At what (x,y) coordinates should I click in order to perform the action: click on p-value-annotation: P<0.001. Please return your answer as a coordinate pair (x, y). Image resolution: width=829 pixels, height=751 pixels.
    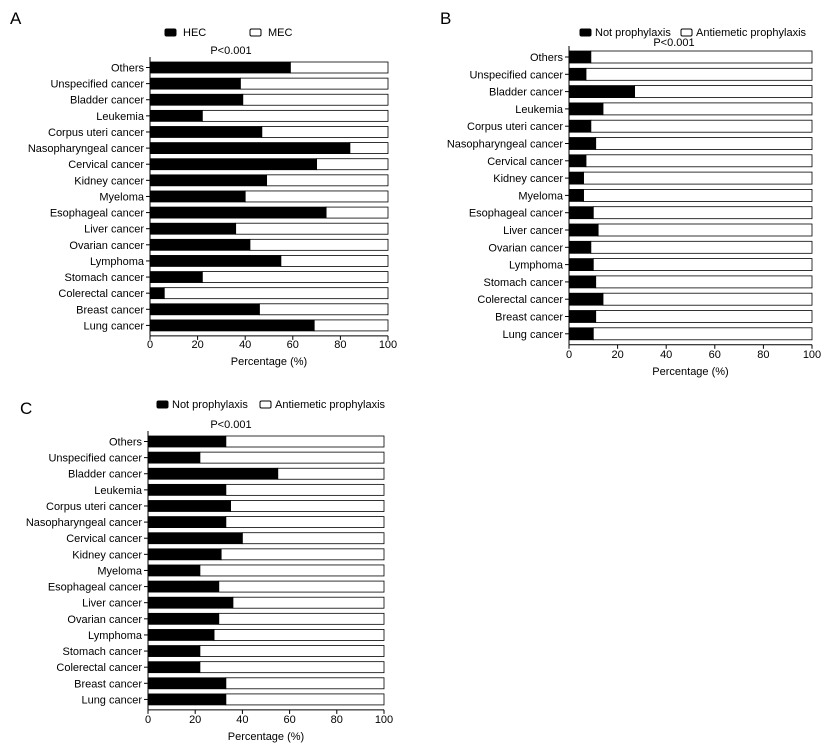
    Looking at the image, I should click on (673, 43).